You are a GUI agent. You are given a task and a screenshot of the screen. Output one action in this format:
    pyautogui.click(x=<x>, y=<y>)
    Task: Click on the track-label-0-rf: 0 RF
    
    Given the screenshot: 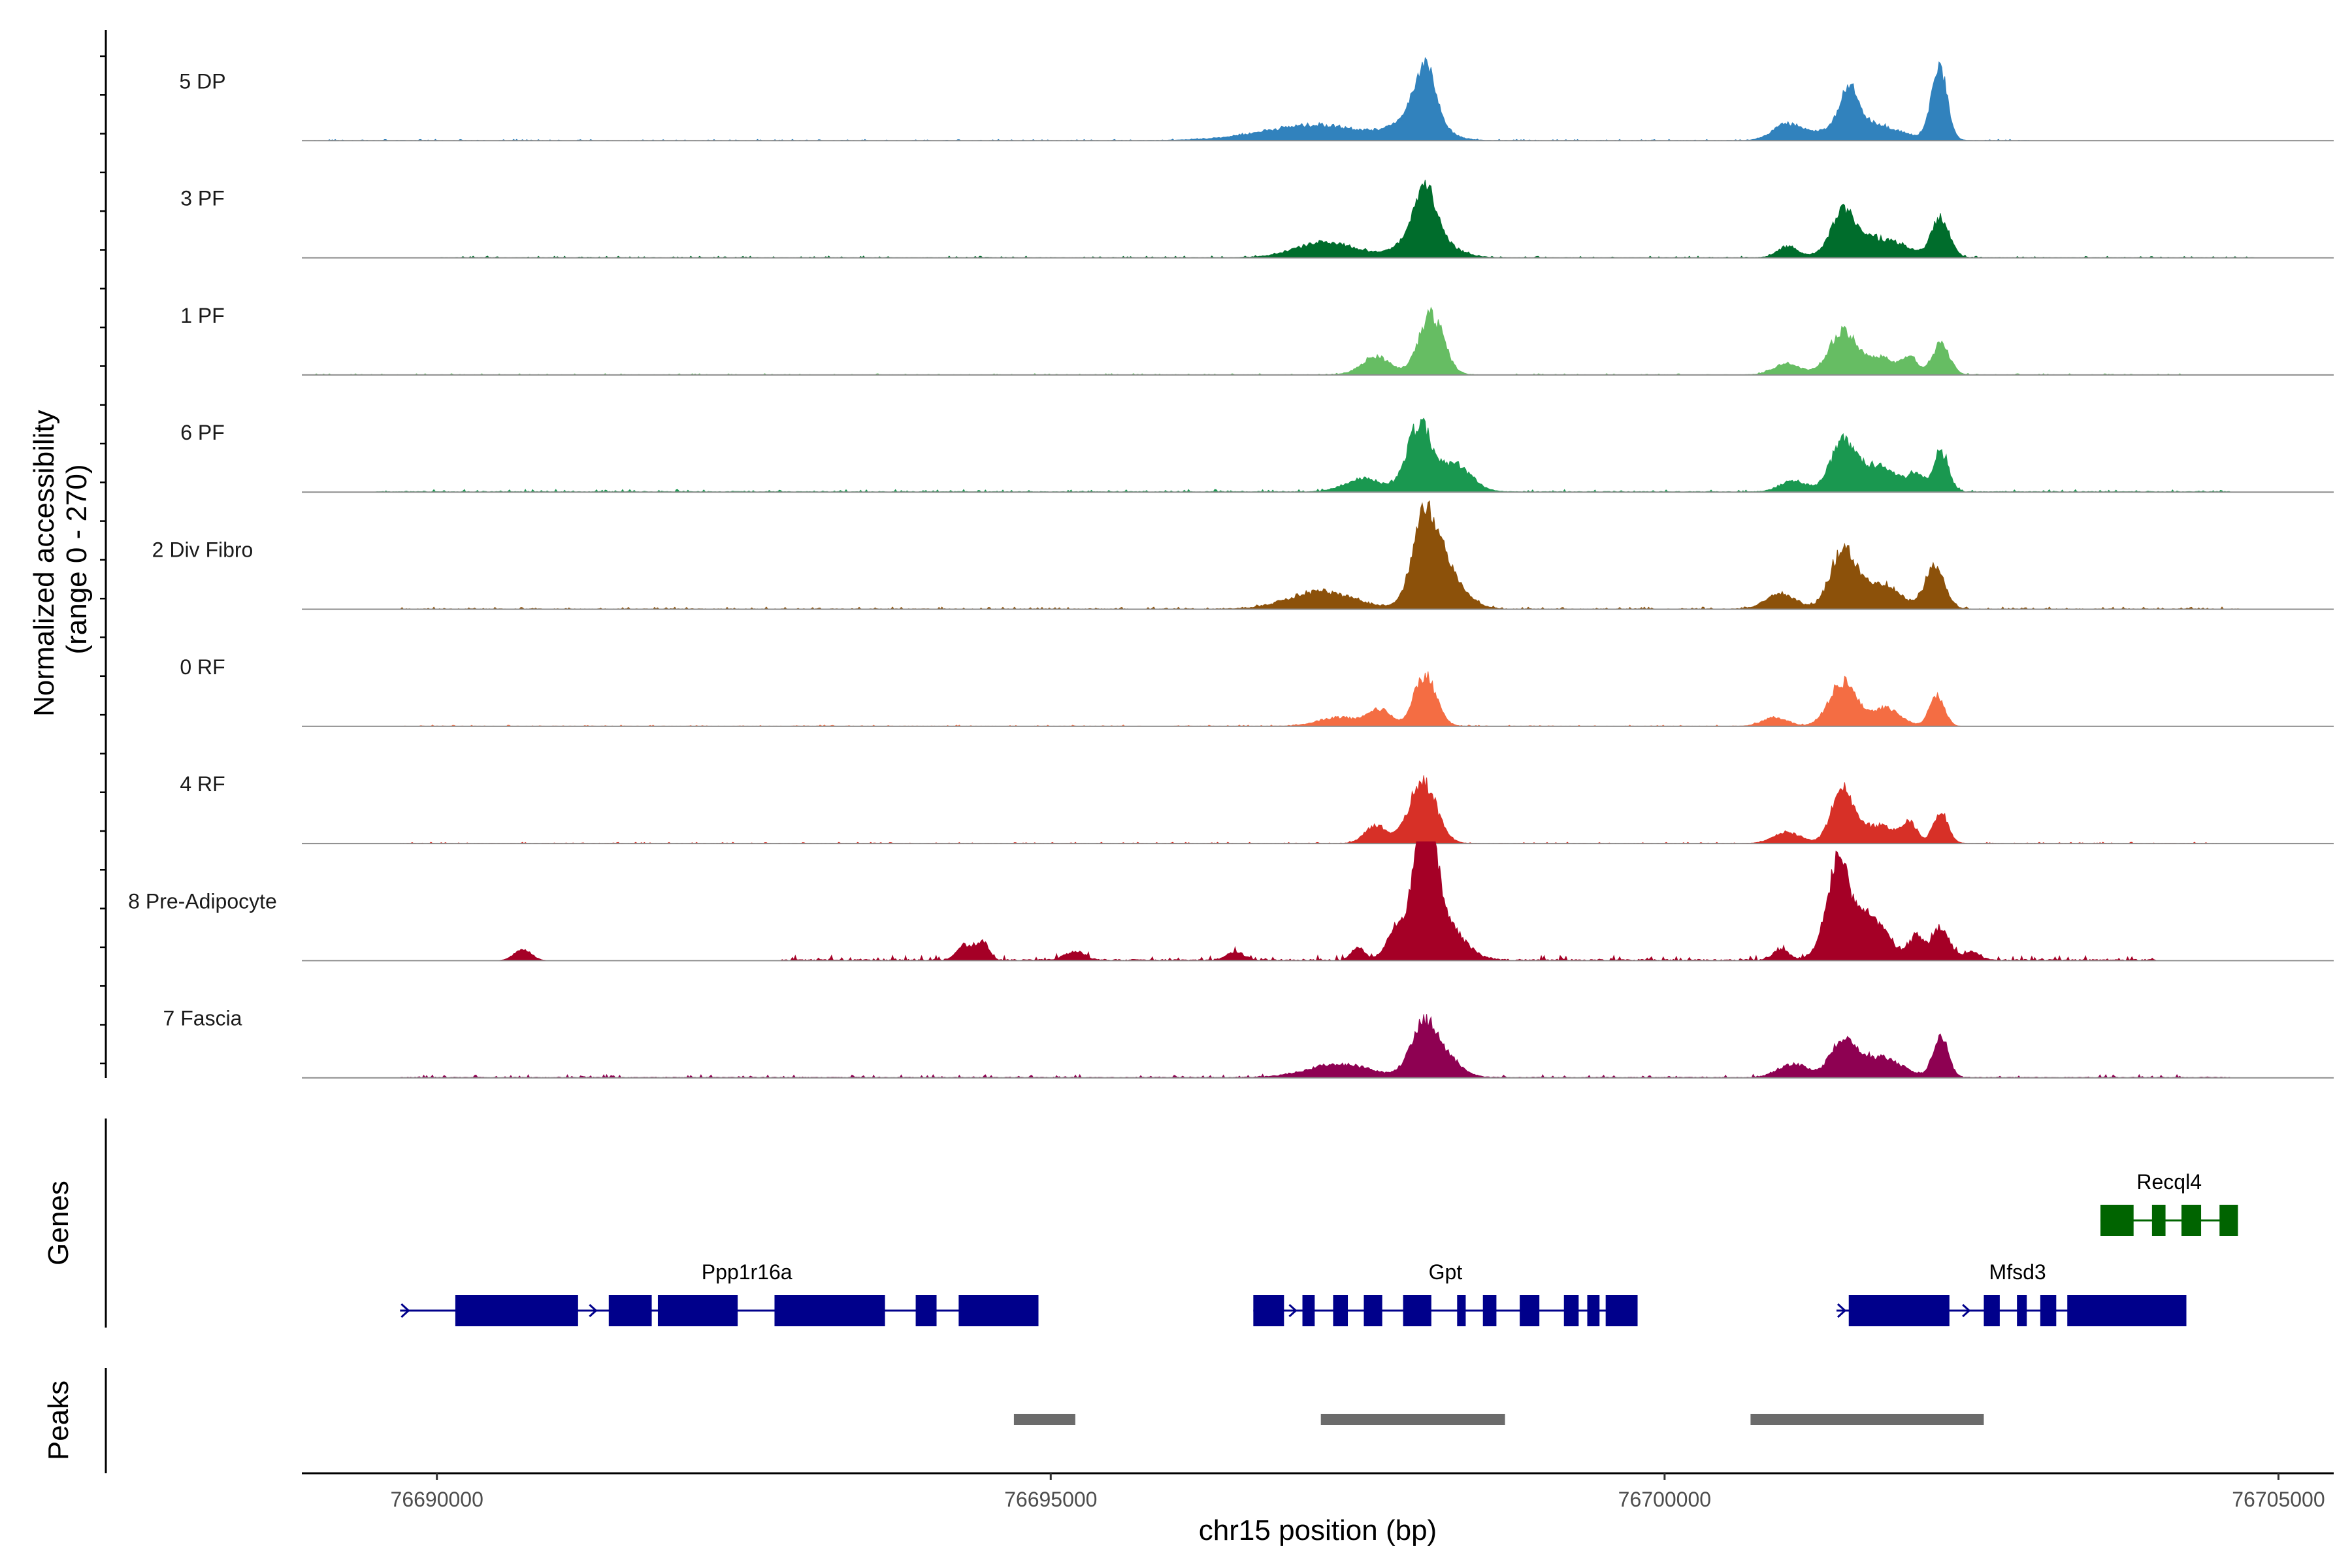 What is the action you would take?
    pyautogui.click(x=202, y=667)
    